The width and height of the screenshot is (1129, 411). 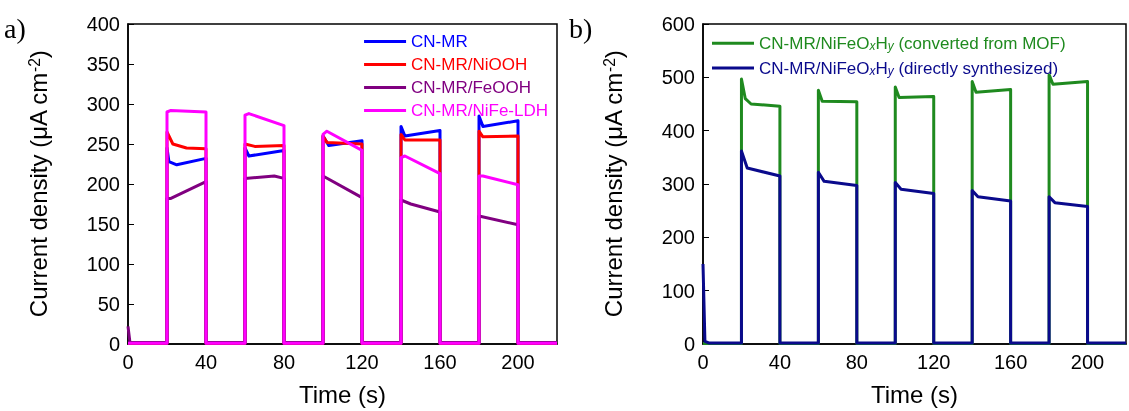 What do you see at coordinates (678, 77) in the screenshot?
I see `y-tick-label: 500` at bounding box center [678, 77].